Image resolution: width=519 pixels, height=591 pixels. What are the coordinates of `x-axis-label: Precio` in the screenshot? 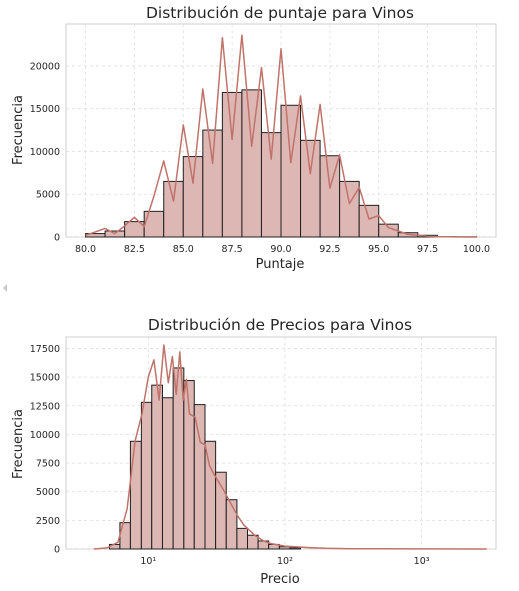 It's located at (279, 579).